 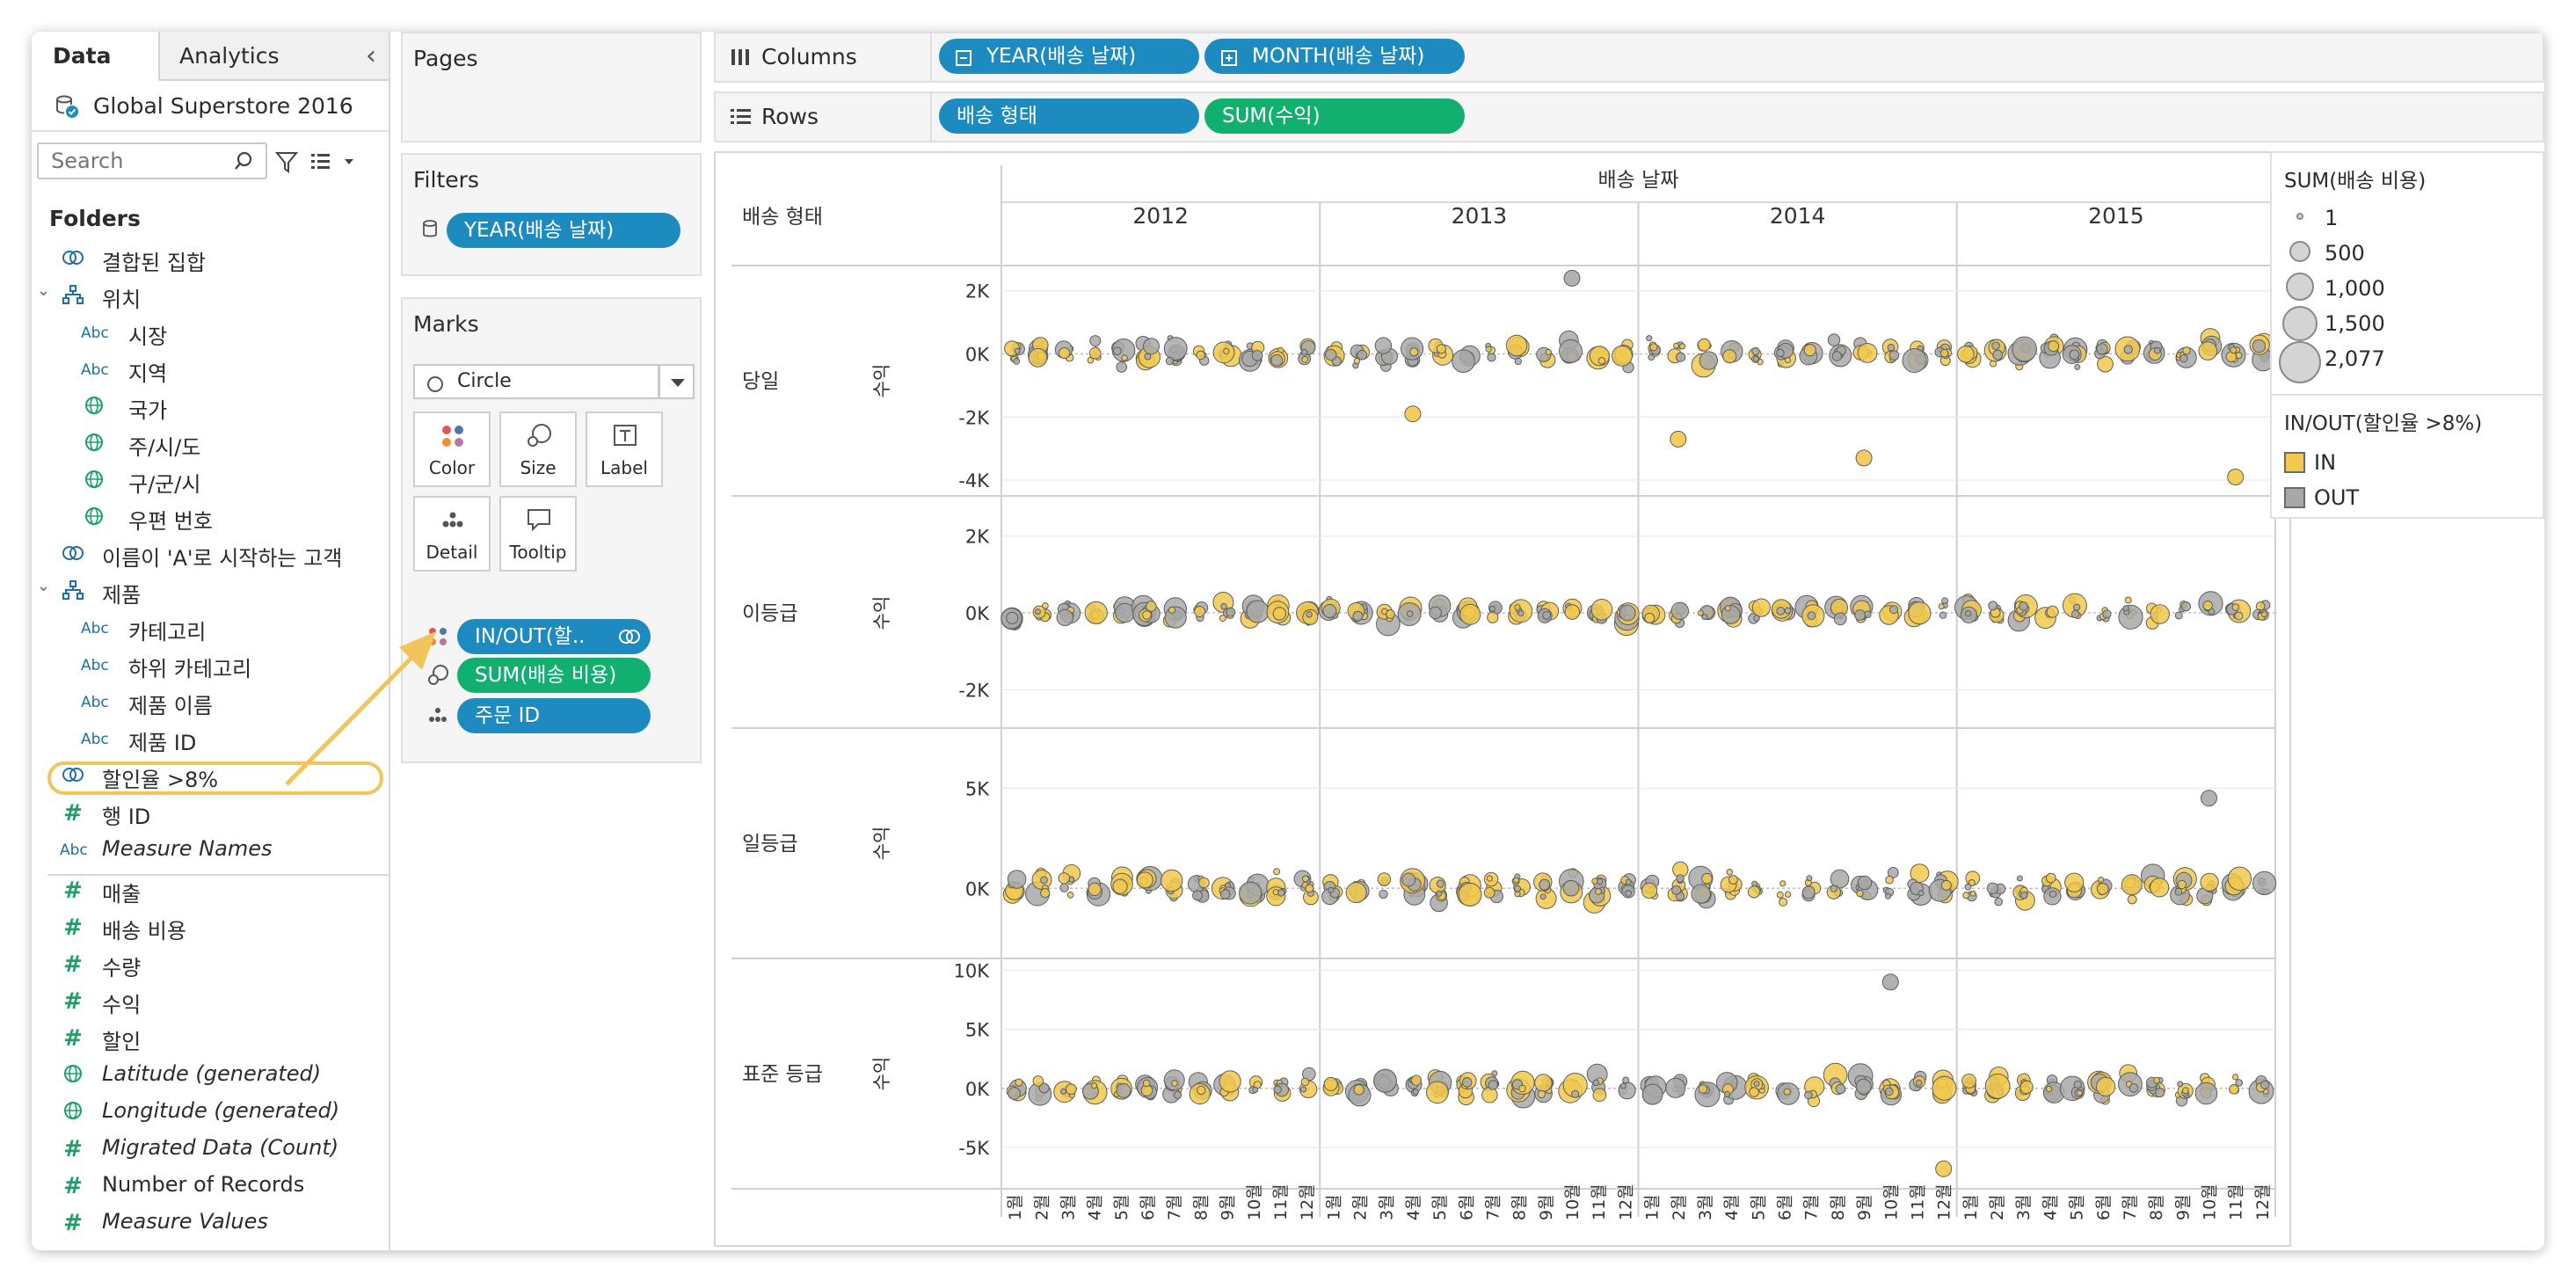 What do you see at coordinates (538, 450) in the screenshot?
I see `size-button: Size` at bounding box center [538, 450].